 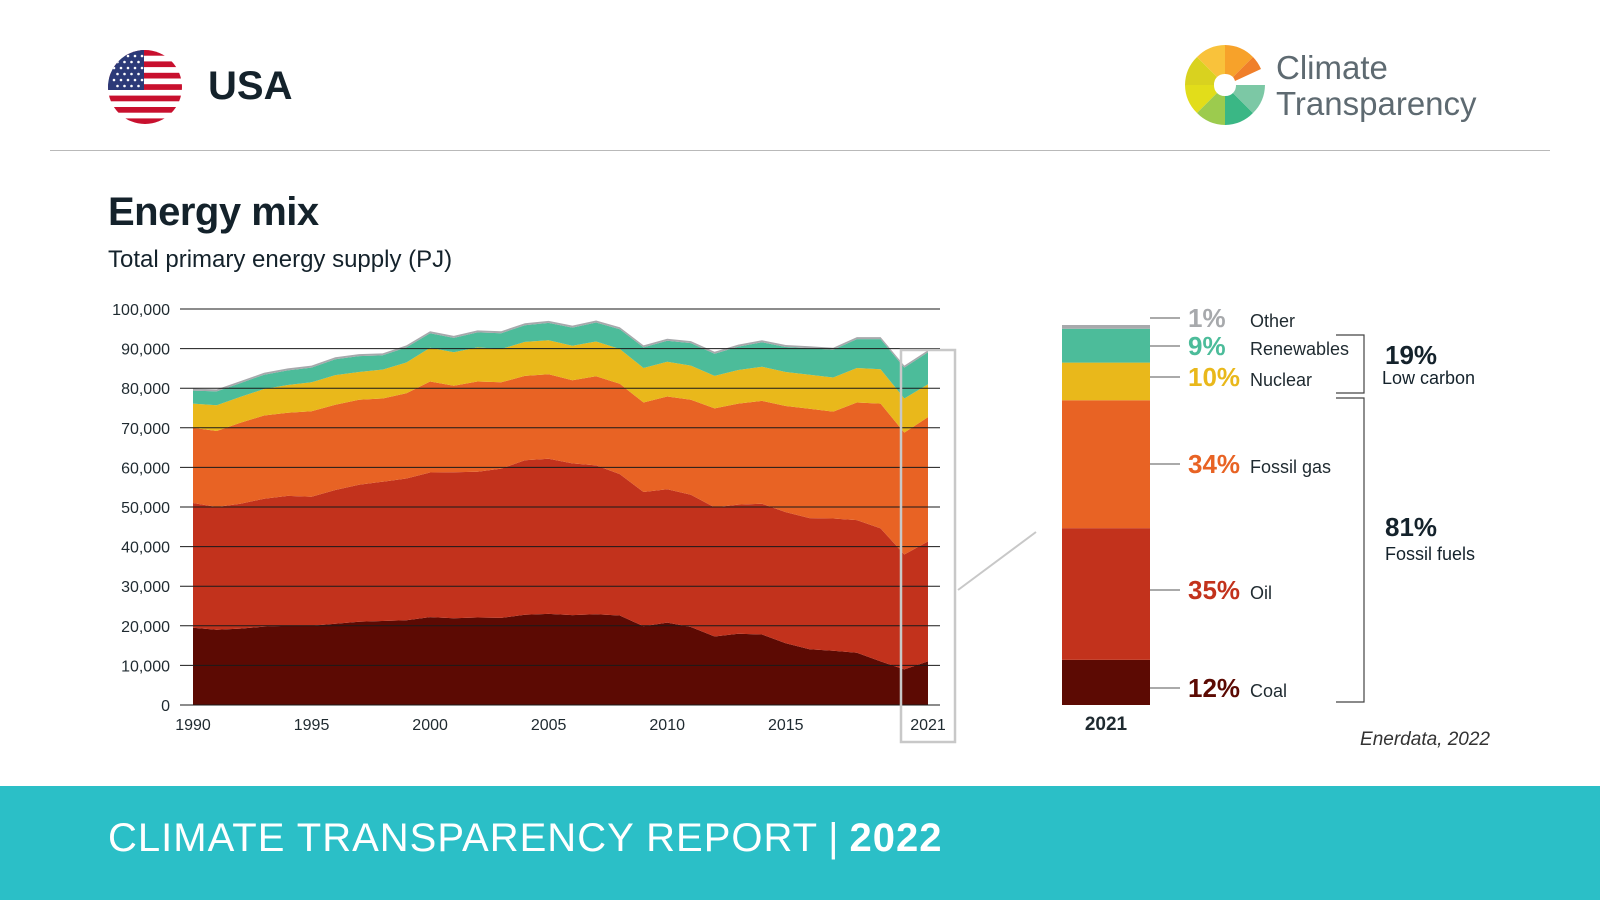 What do you see at coordinates (1299, 349) in the screenshot?
I see `bar-label-renewables: Renewables` at bounding box center [1299, 349].